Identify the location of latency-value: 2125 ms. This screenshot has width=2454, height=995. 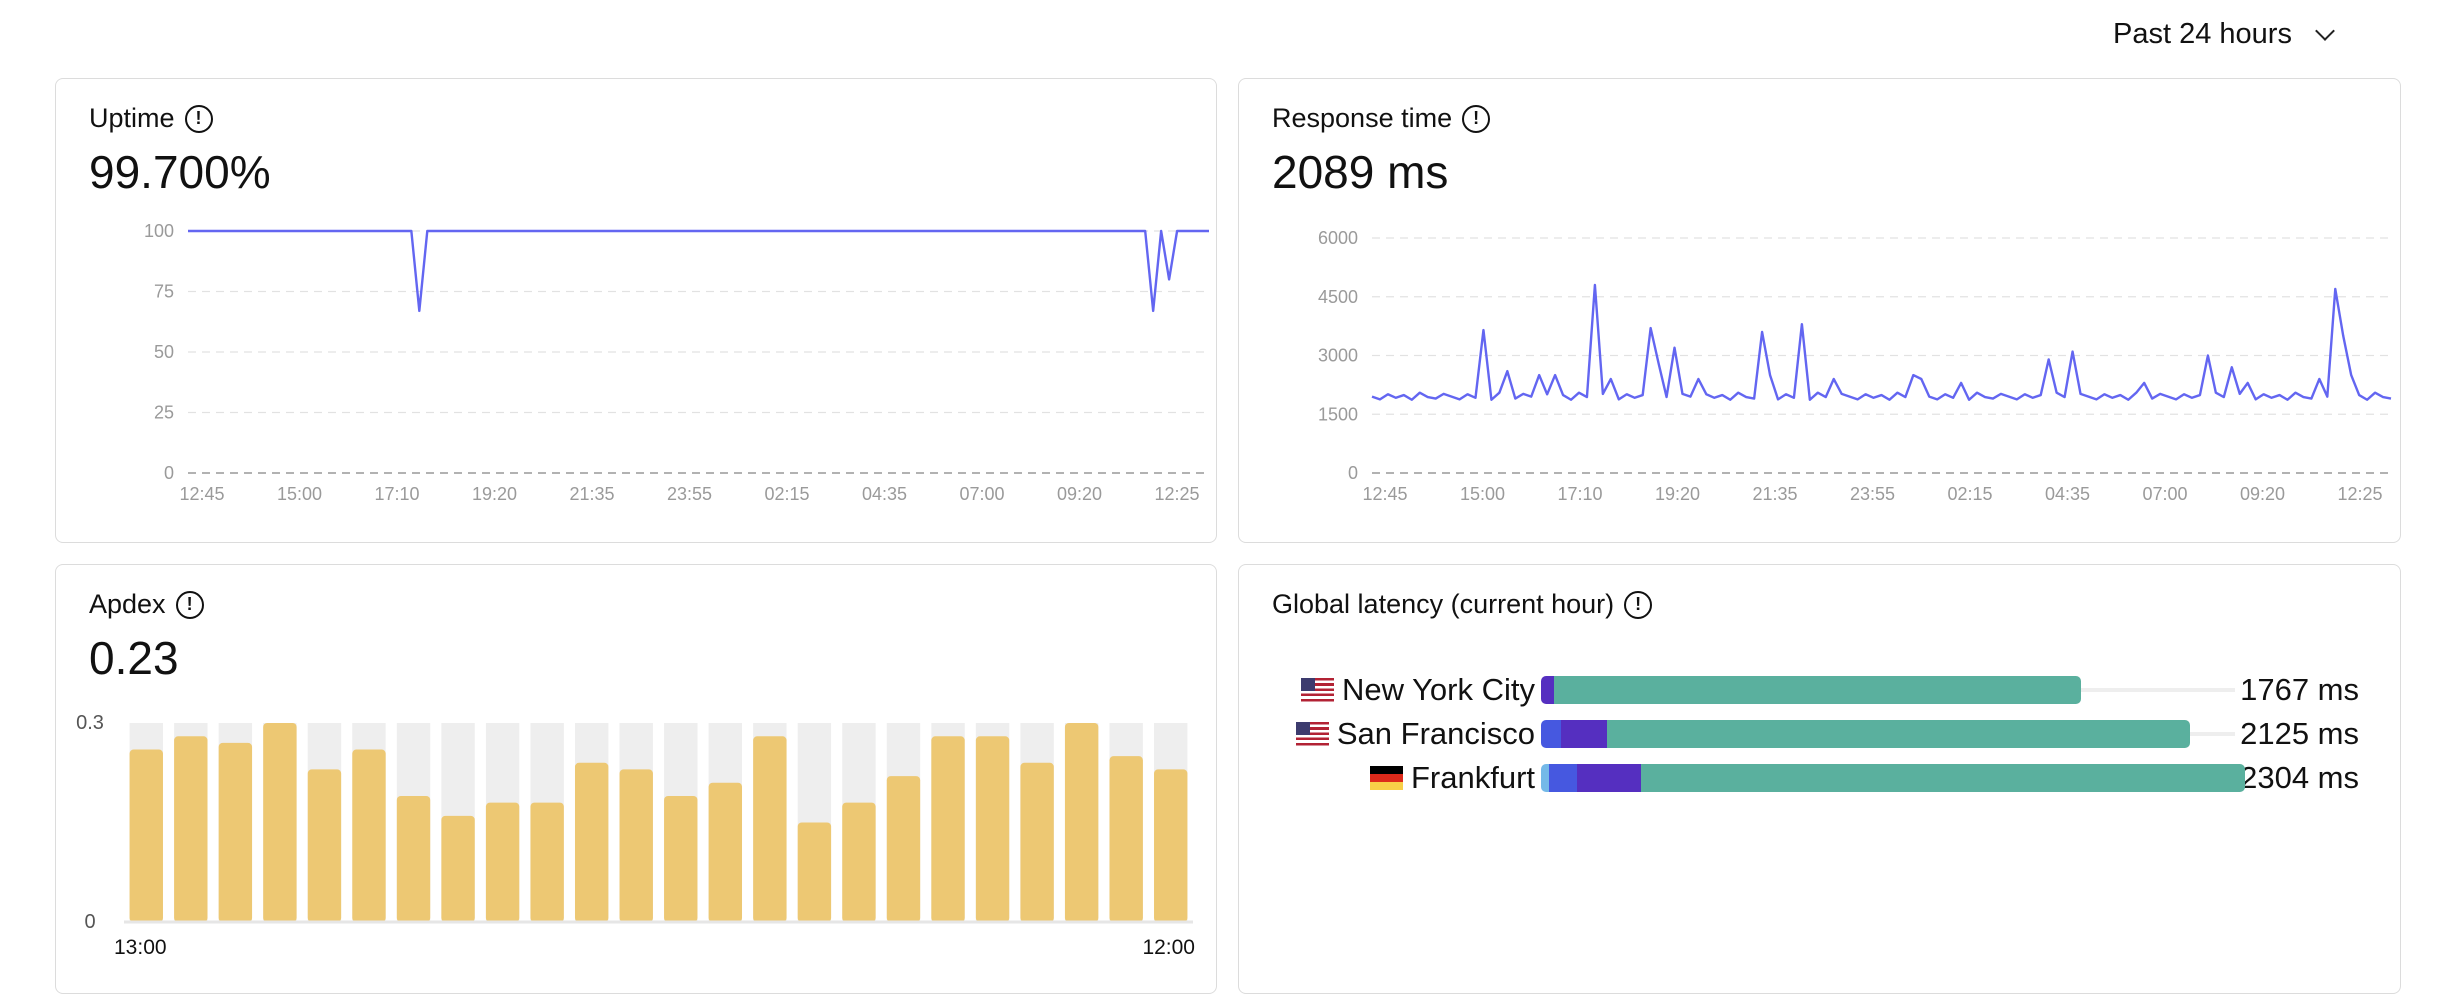
(2299, 733).